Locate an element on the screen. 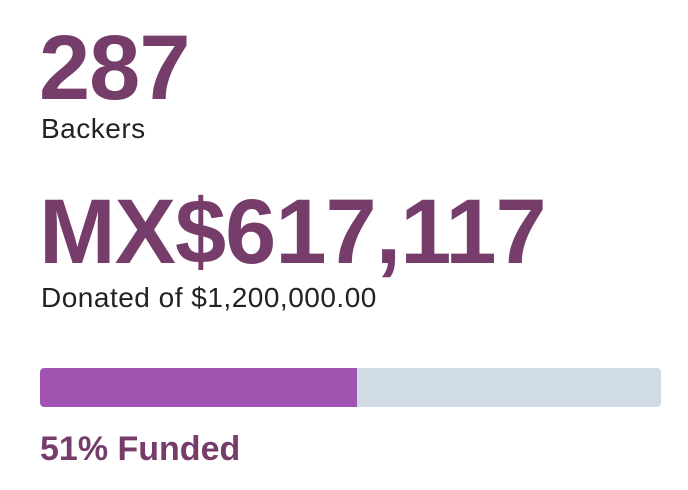  backers-count: 287 is located at coordinates (114, 68).